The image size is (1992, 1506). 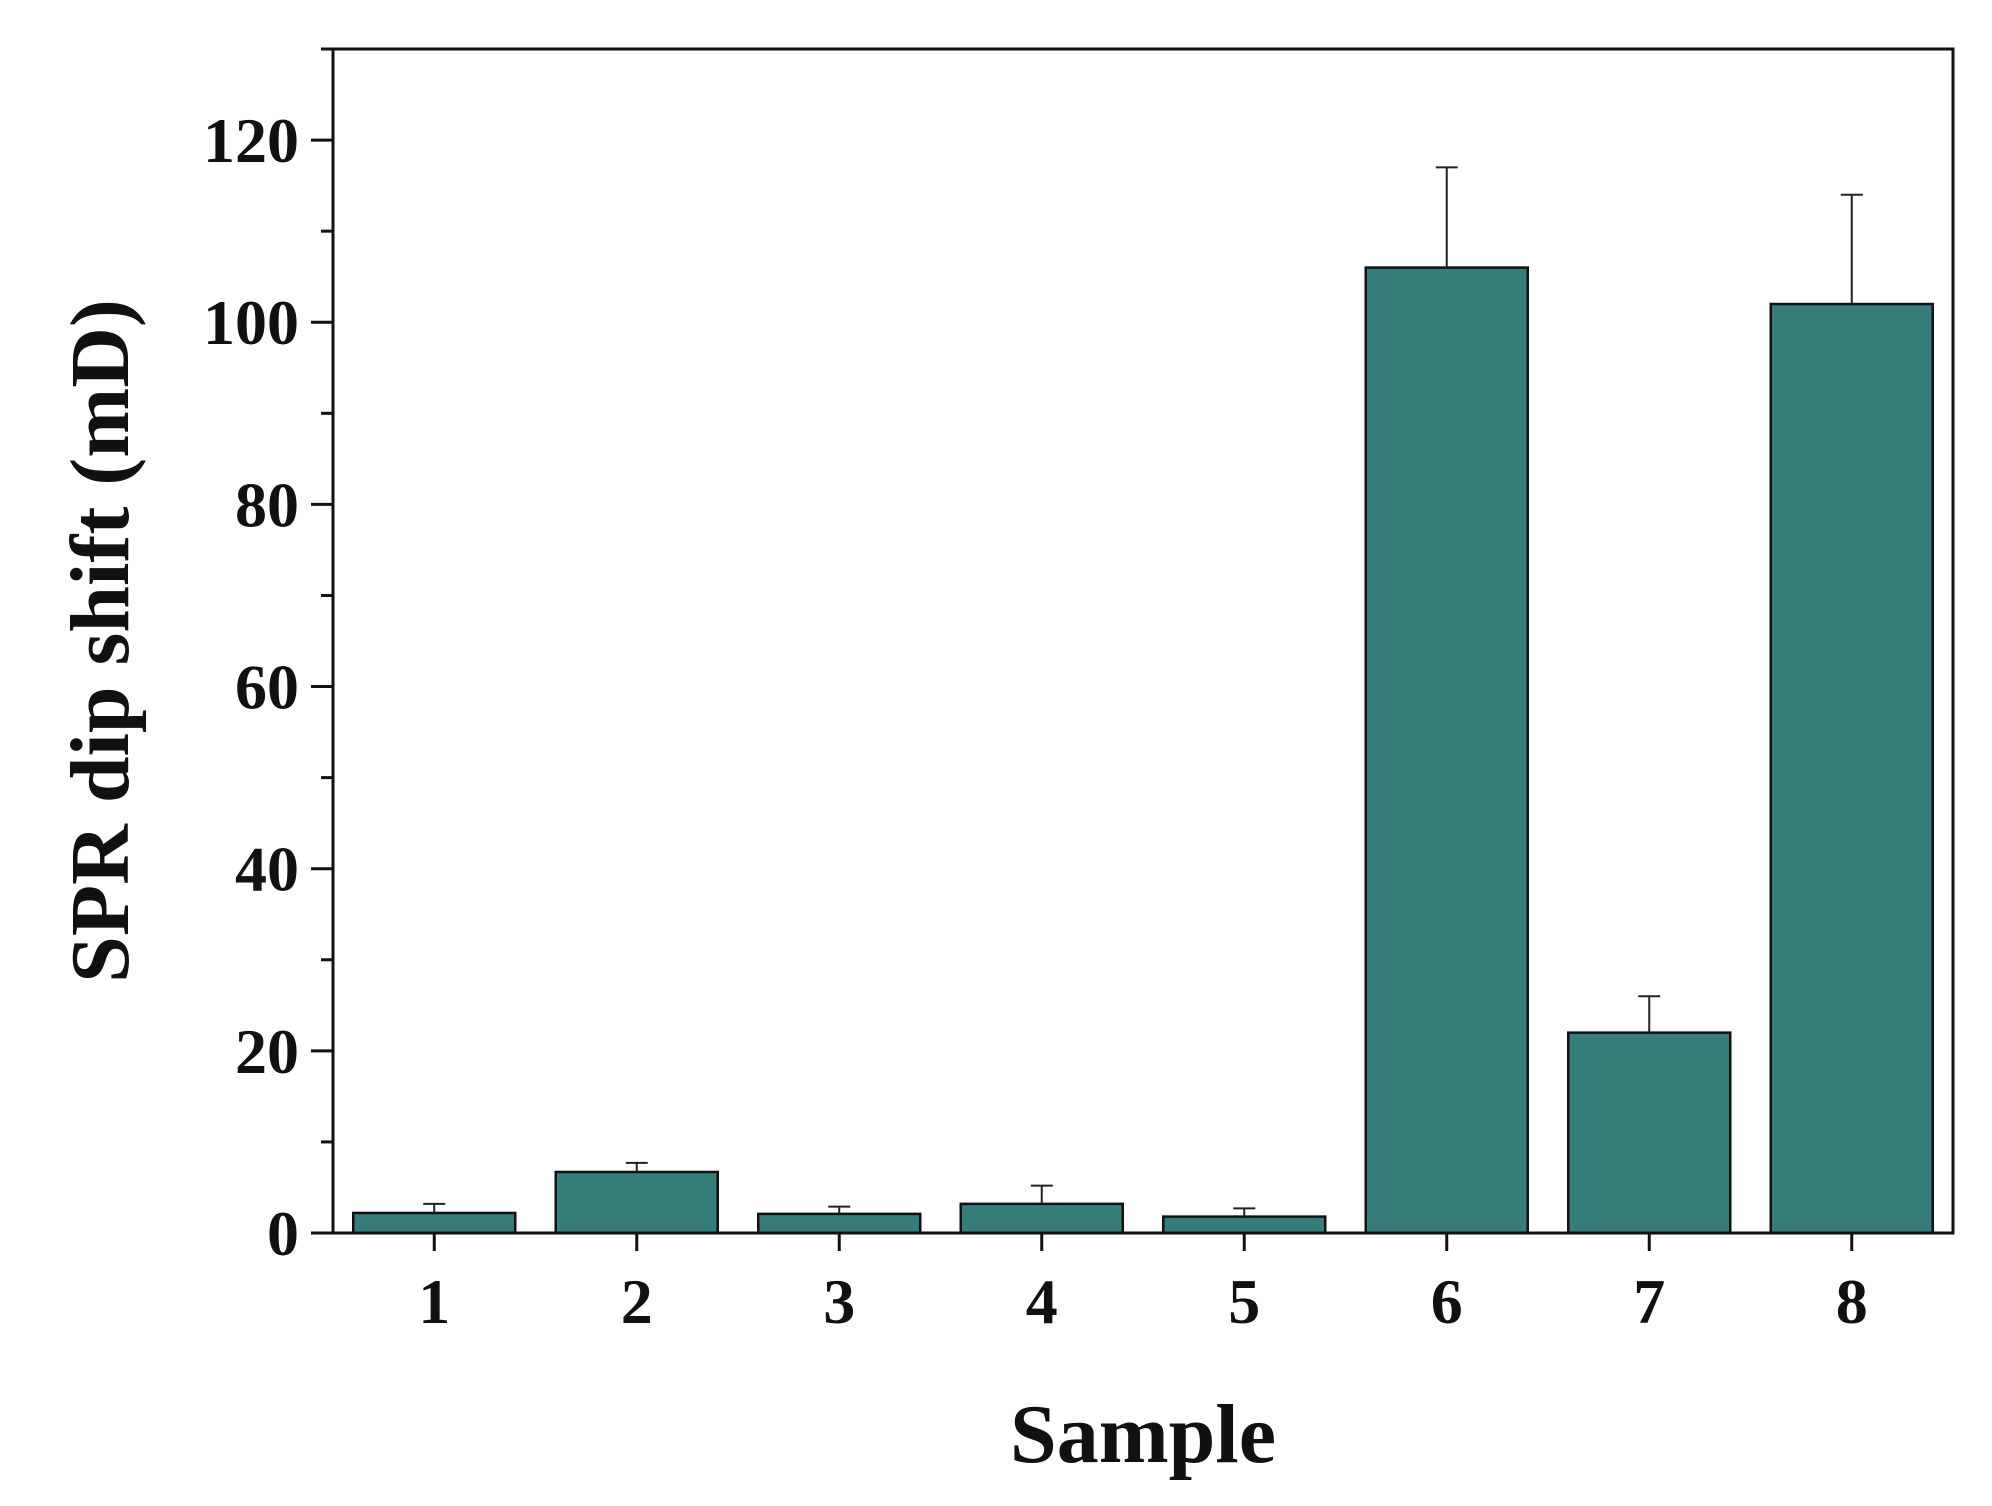 I want to click on y-tick-label-0: 0, so click(x=283, y=1233).